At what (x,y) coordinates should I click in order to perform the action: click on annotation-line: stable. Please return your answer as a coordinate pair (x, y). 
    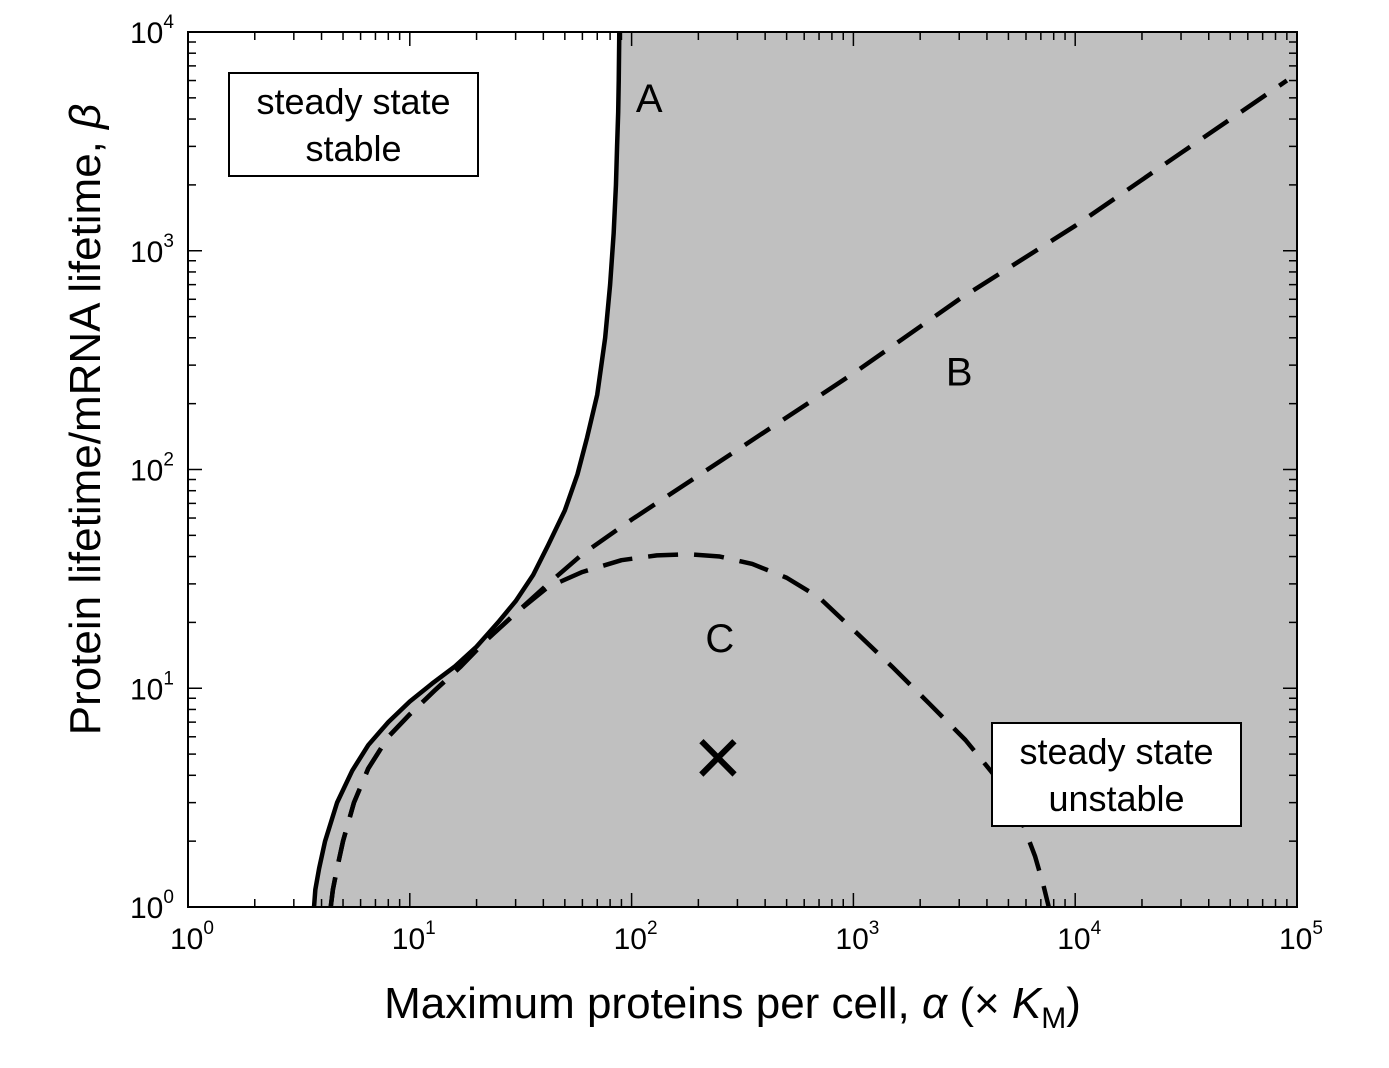
    Looking at the image, I should click on (353, 148).